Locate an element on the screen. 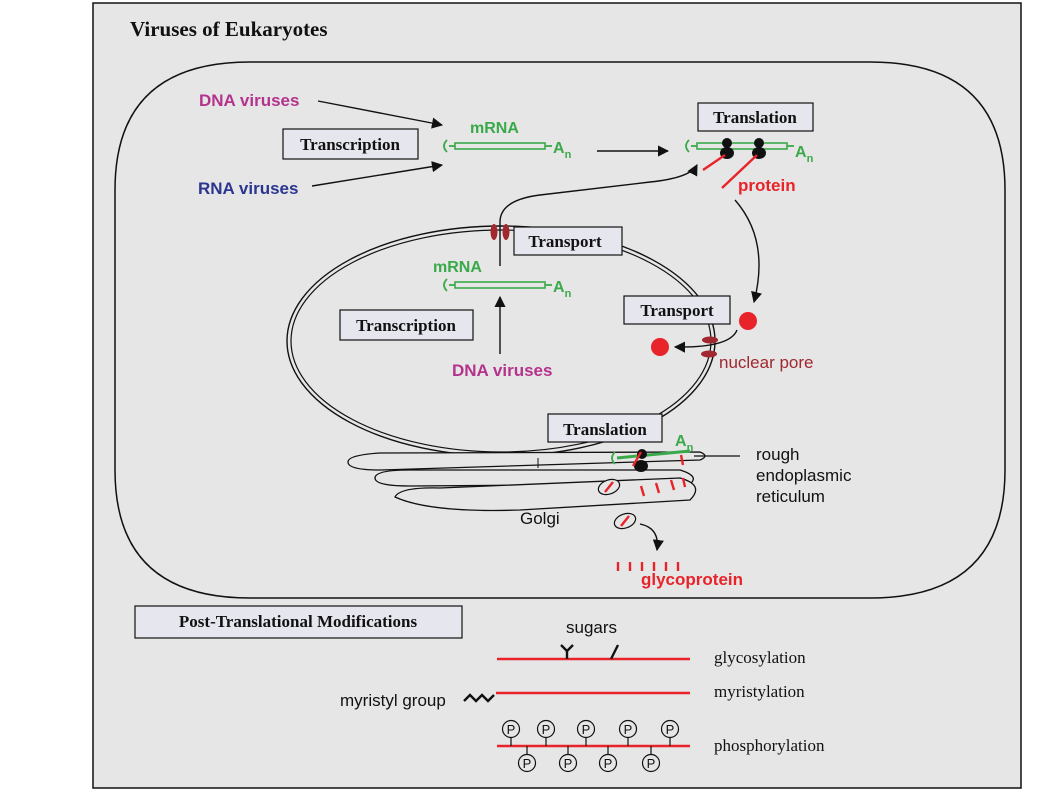 The image size is (1058, 794). poly-a-tail-translation: An is located at coordinates (804, 154).